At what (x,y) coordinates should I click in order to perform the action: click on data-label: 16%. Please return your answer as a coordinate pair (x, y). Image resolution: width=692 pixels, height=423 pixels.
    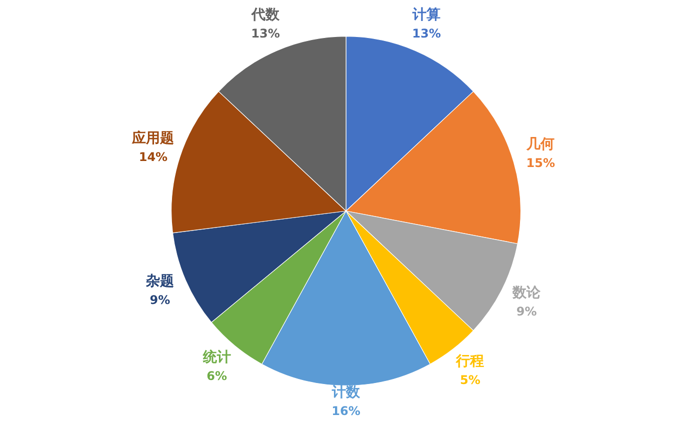
    Looking at the image, I should click on (346, 411).